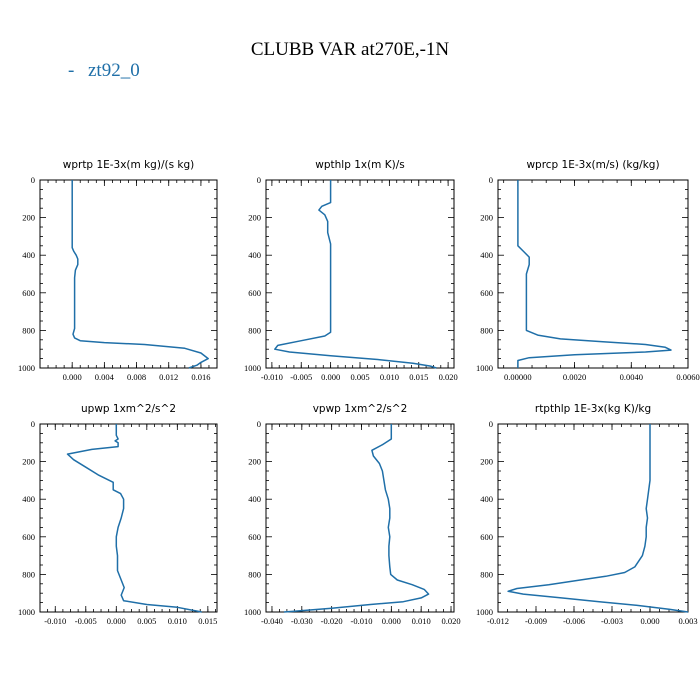 This screenshot has width=700, height=700. What do you see at coordinates (687, 377) in the screenshot?
I see `x-tick-label: 0.0060` at bounding box center [687, 377].